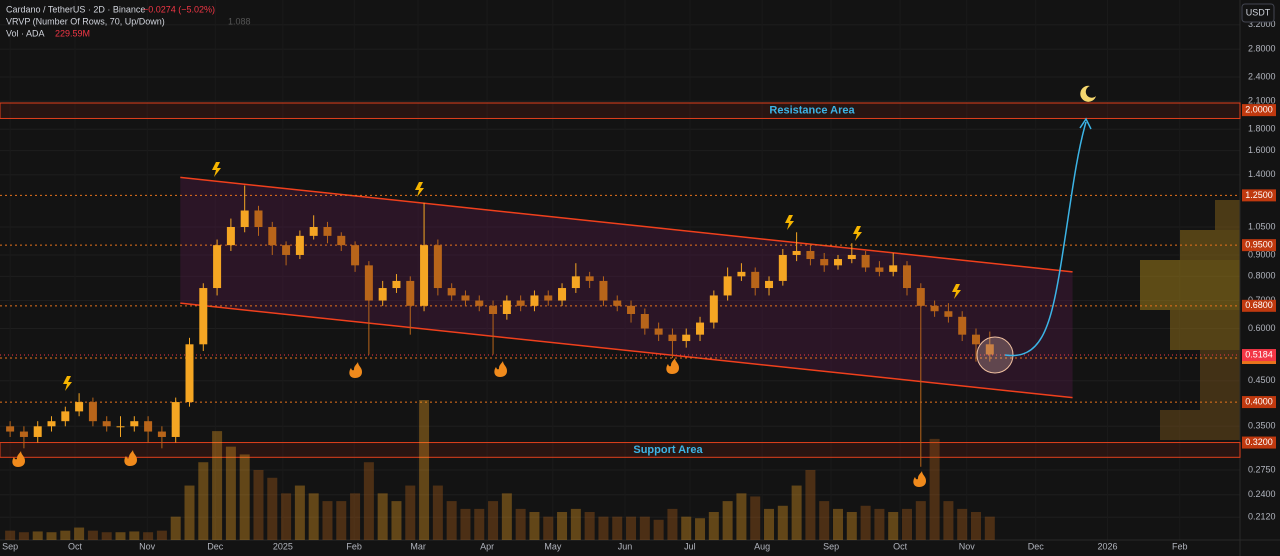  What do you see at coordinates (1085, 123) in the screenshot?
I see `arrow-head` at bounding box center [1085, 123].